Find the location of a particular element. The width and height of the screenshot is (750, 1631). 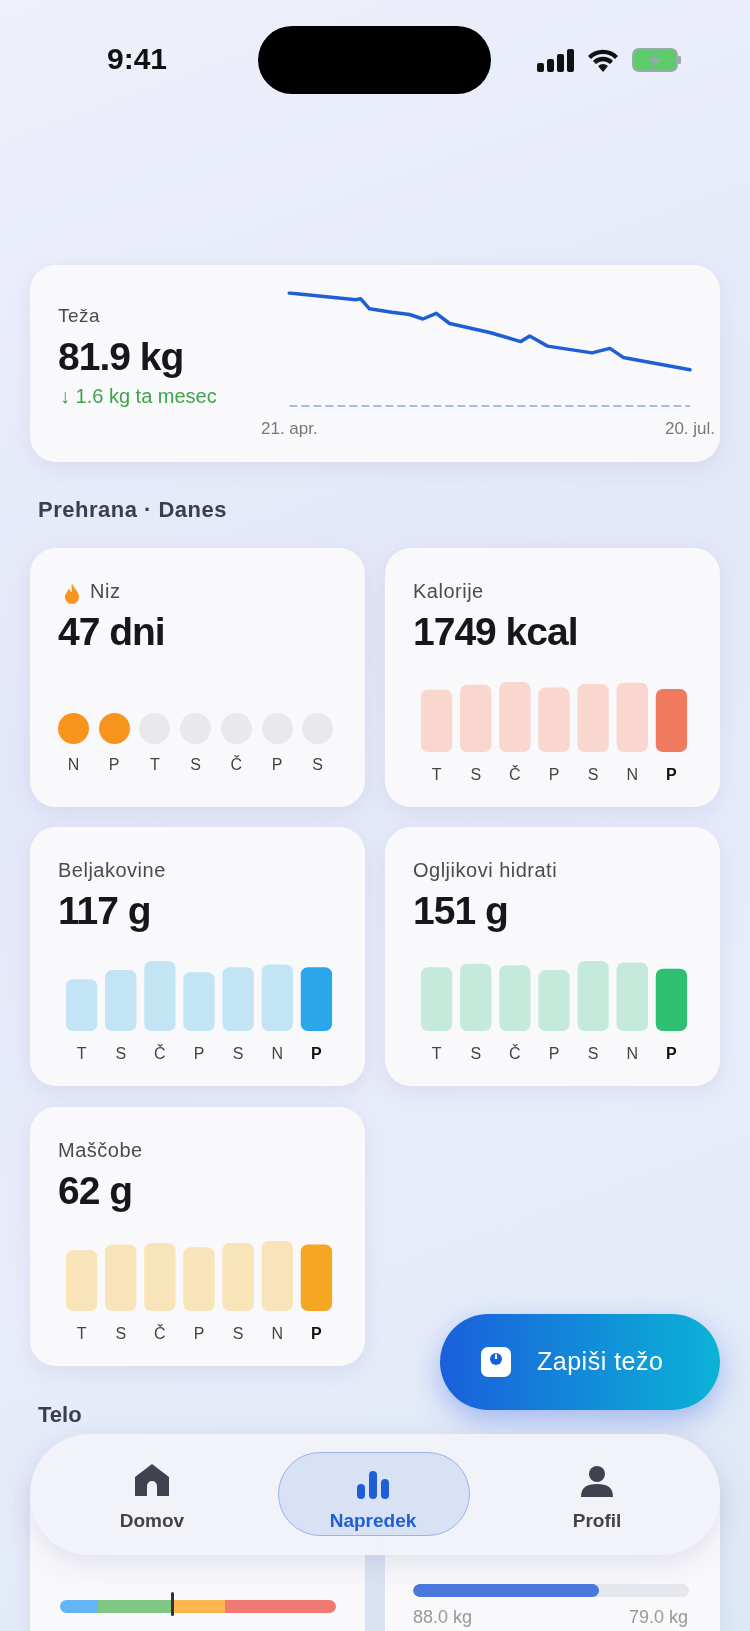

x-tick-label: 20. jul. is located at coordinates (690, 428).